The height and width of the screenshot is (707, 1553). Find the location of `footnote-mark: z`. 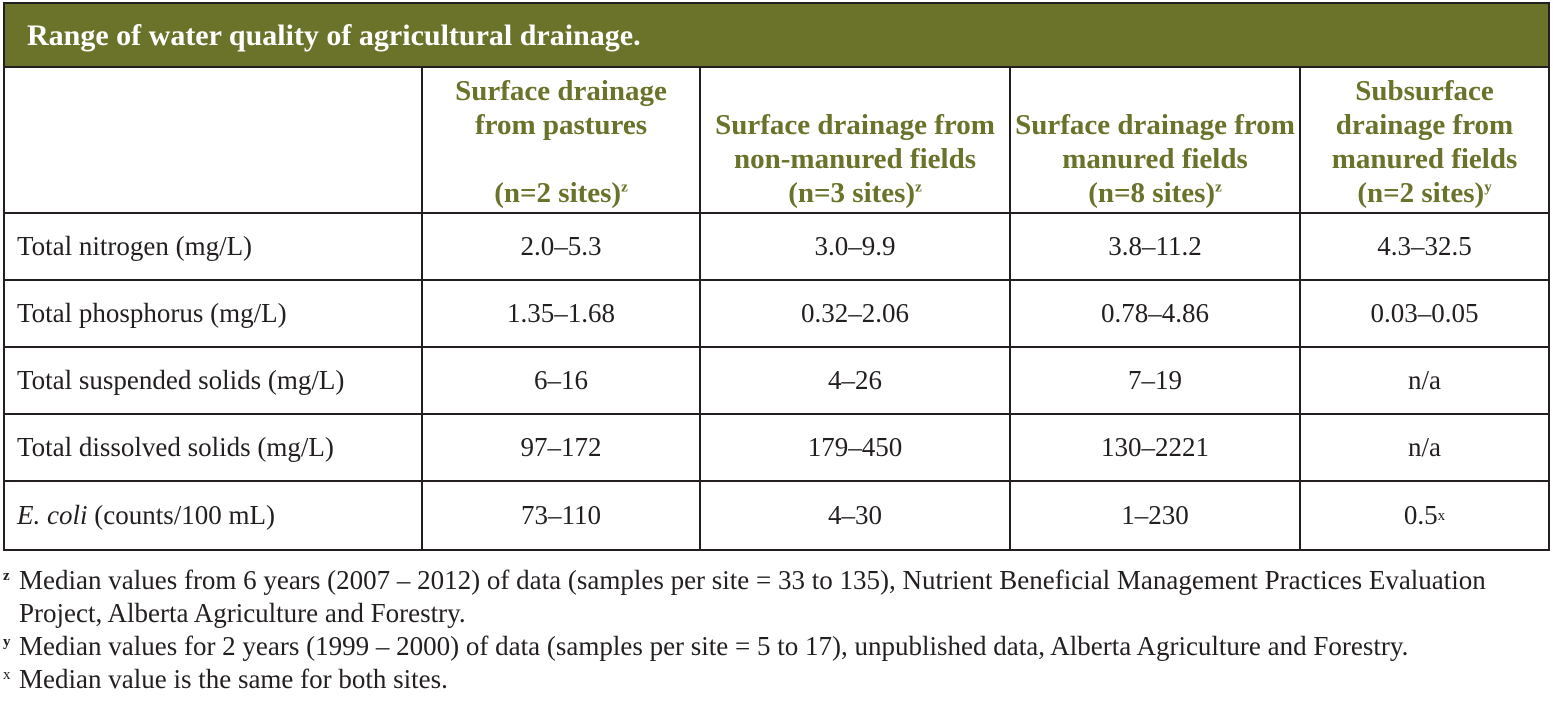

footnote-mark: z is located at coordinates (6, 576).